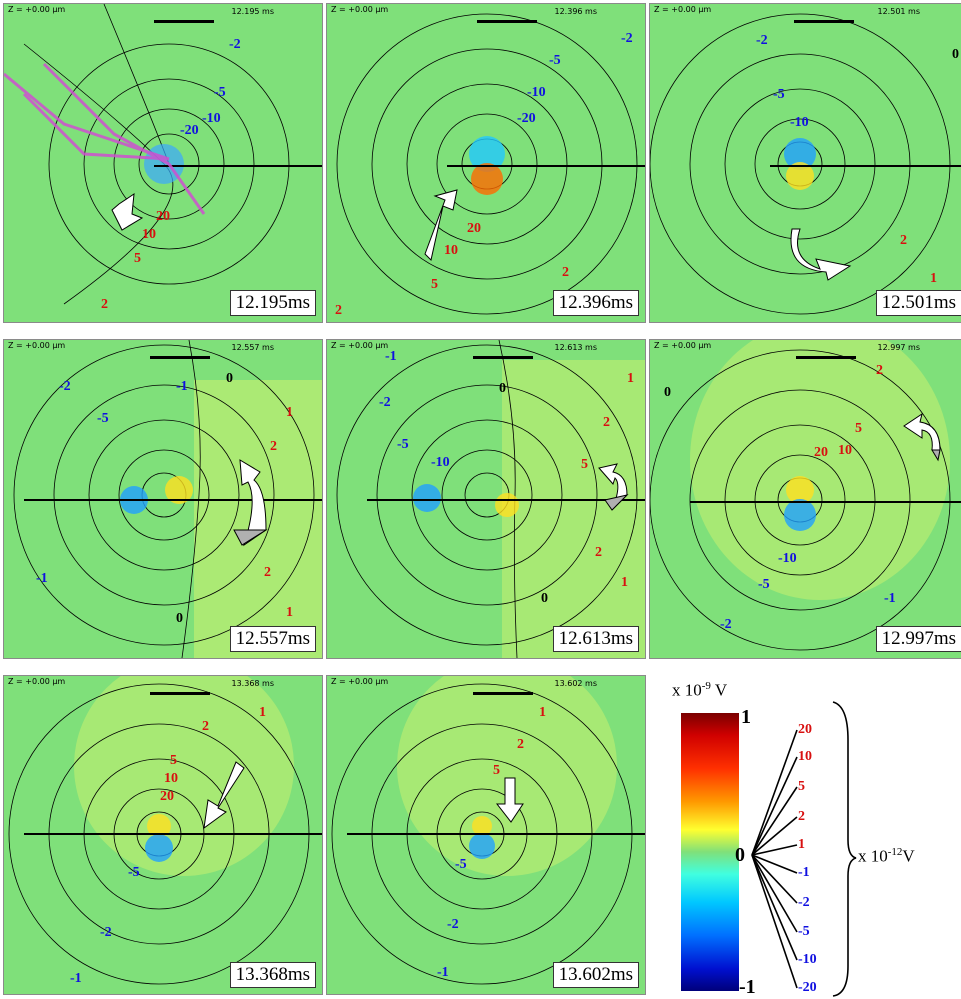 The image size is (961, 999). What do you see at coordinates (687, 690) in the screenshot?
I see `colorbar-title-prefix: x 10` at bounding box center [687, 690].